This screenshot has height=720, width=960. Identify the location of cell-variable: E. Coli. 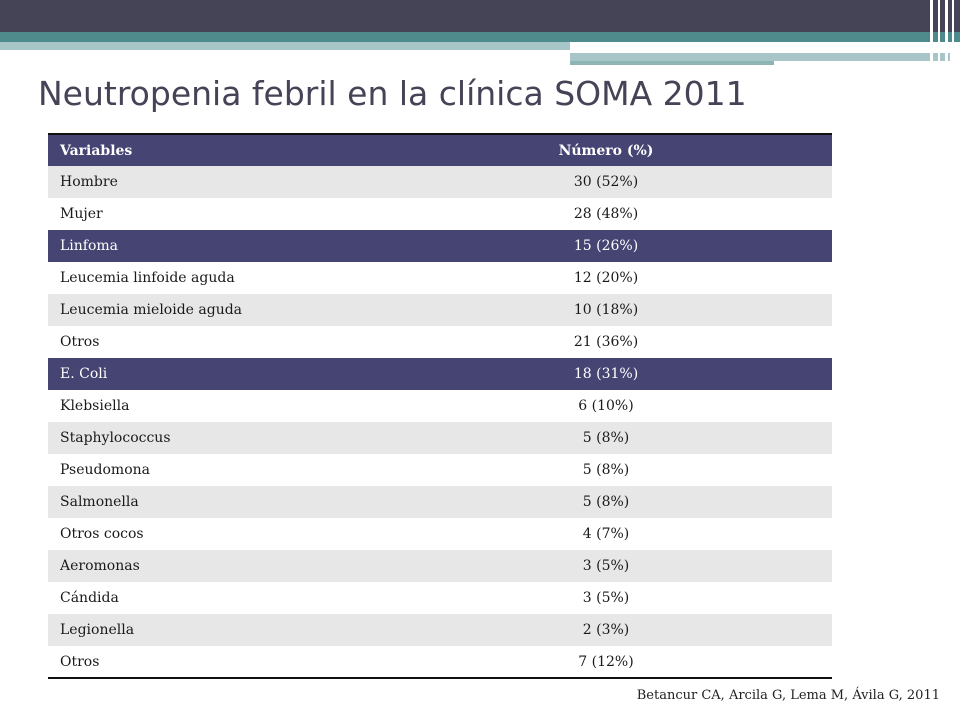
(158, 374).